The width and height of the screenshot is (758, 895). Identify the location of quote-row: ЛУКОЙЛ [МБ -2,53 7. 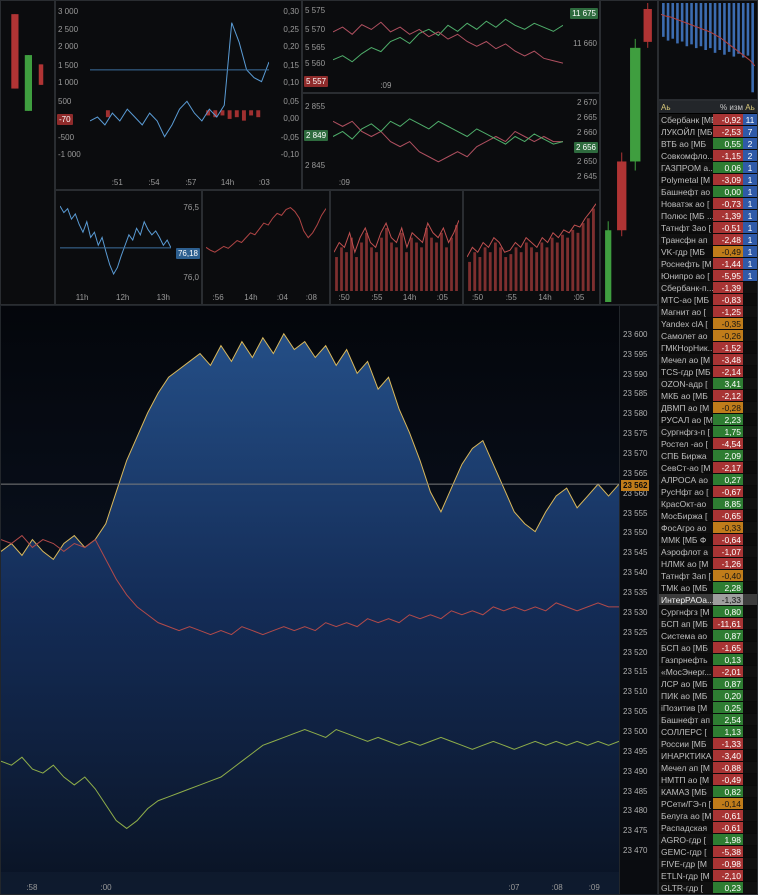
(708, 132).